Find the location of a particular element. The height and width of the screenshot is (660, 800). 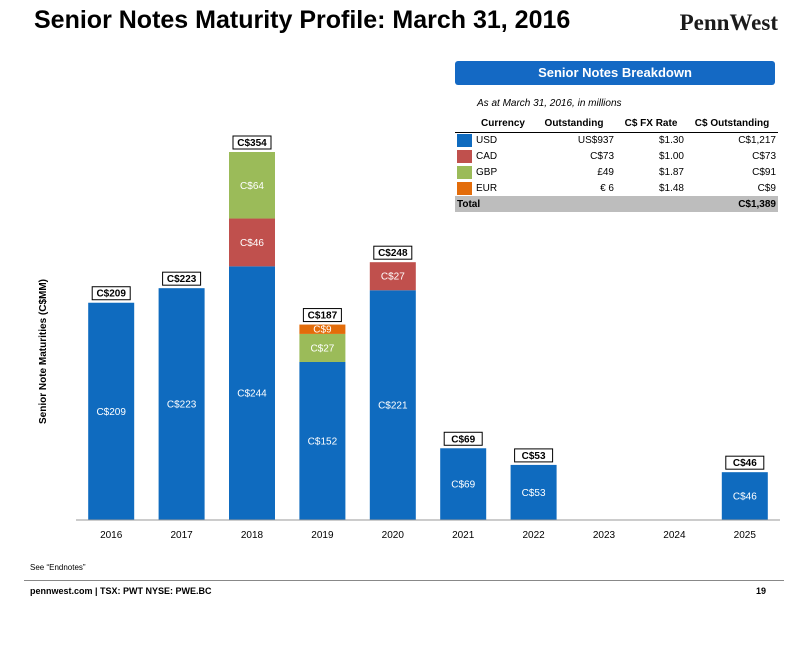

col-fx-rate: C$ FX Rate is located at coordinates (651, 124).